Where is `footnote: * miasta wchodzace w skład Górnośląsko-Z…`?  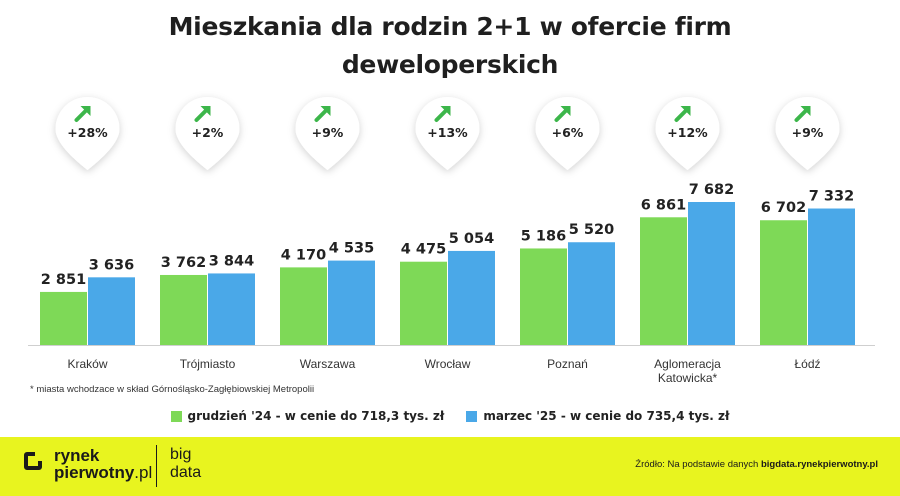
footnote: * miasta wchodzace w skład Górnośląsko-Z… is located at coordinates (172, 389).